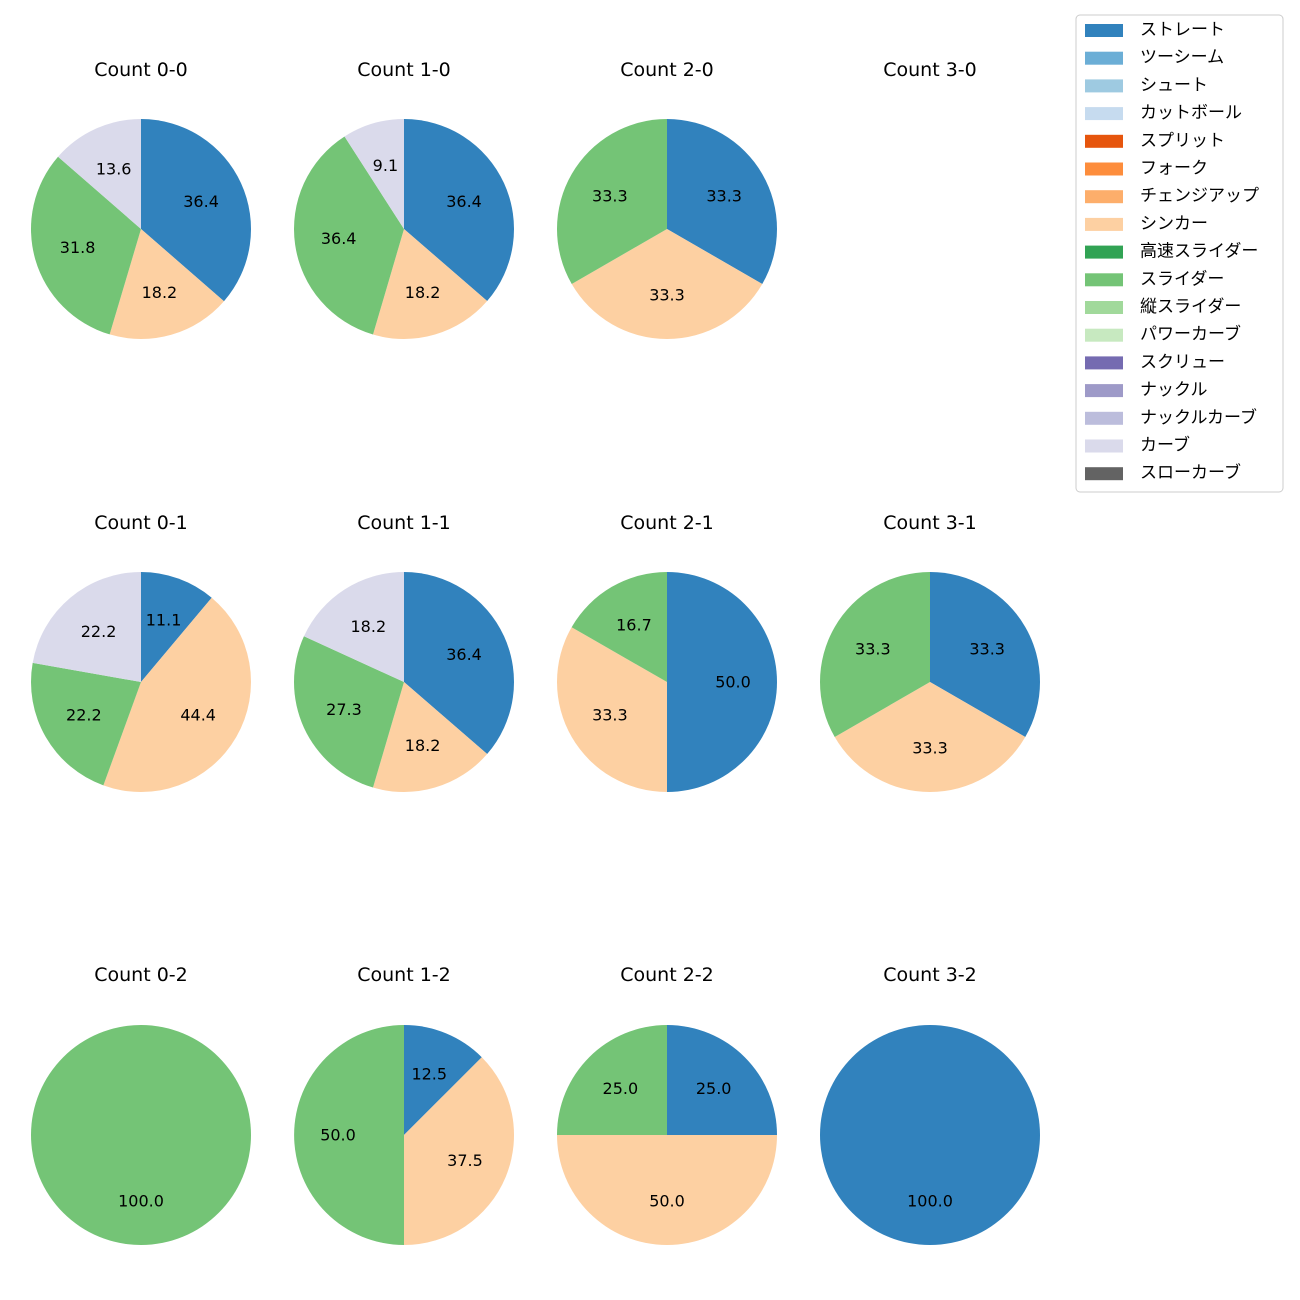  I want to click on legend-label: カーブ, so click(1165, 445).